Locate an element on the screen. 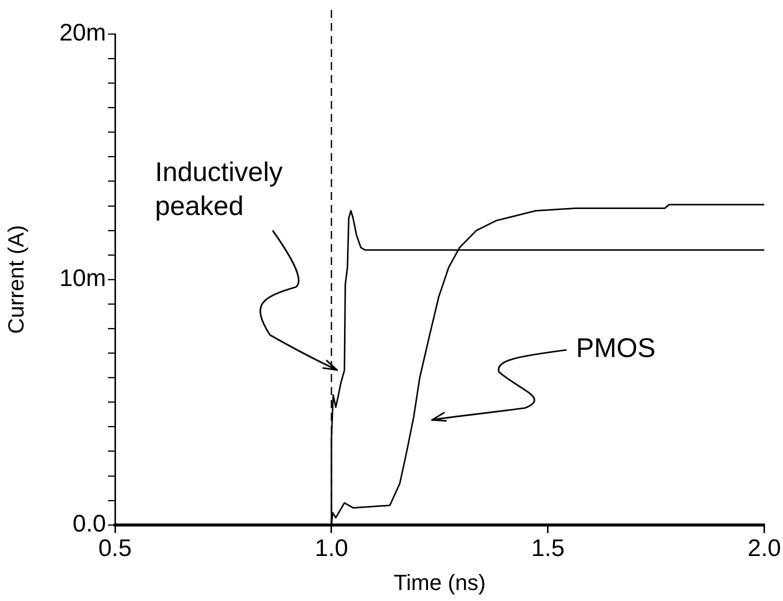 The height and width of the screenshot is (601, 783). y-tick-label: 20m is located at coordinates (82, 33).